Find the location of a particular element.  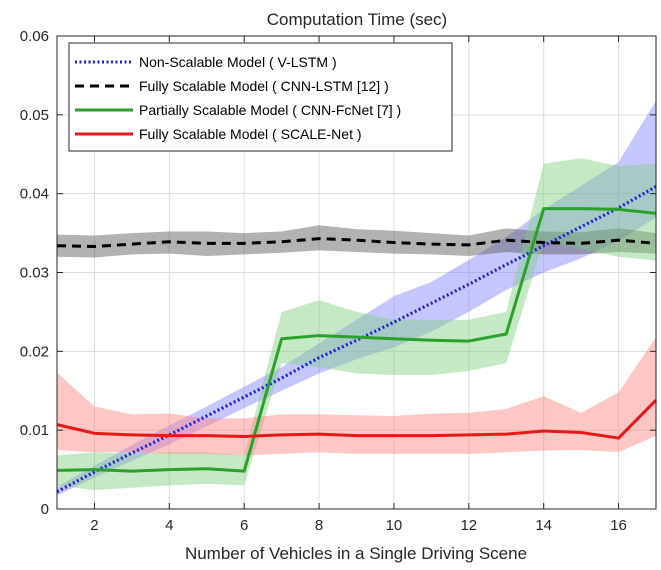

y-tick-label: 0 is located at coordinates (45, 509).